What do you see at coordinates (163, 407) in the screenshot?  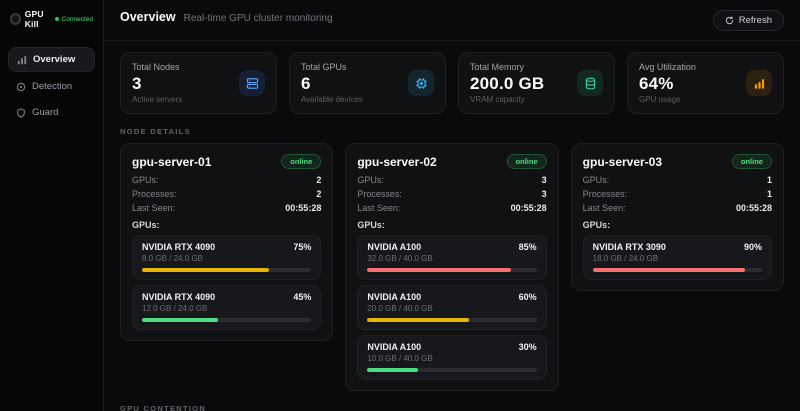 I see `gpu-contention-section-label: GPU CONTENTION` at bounding box center [163, 407].